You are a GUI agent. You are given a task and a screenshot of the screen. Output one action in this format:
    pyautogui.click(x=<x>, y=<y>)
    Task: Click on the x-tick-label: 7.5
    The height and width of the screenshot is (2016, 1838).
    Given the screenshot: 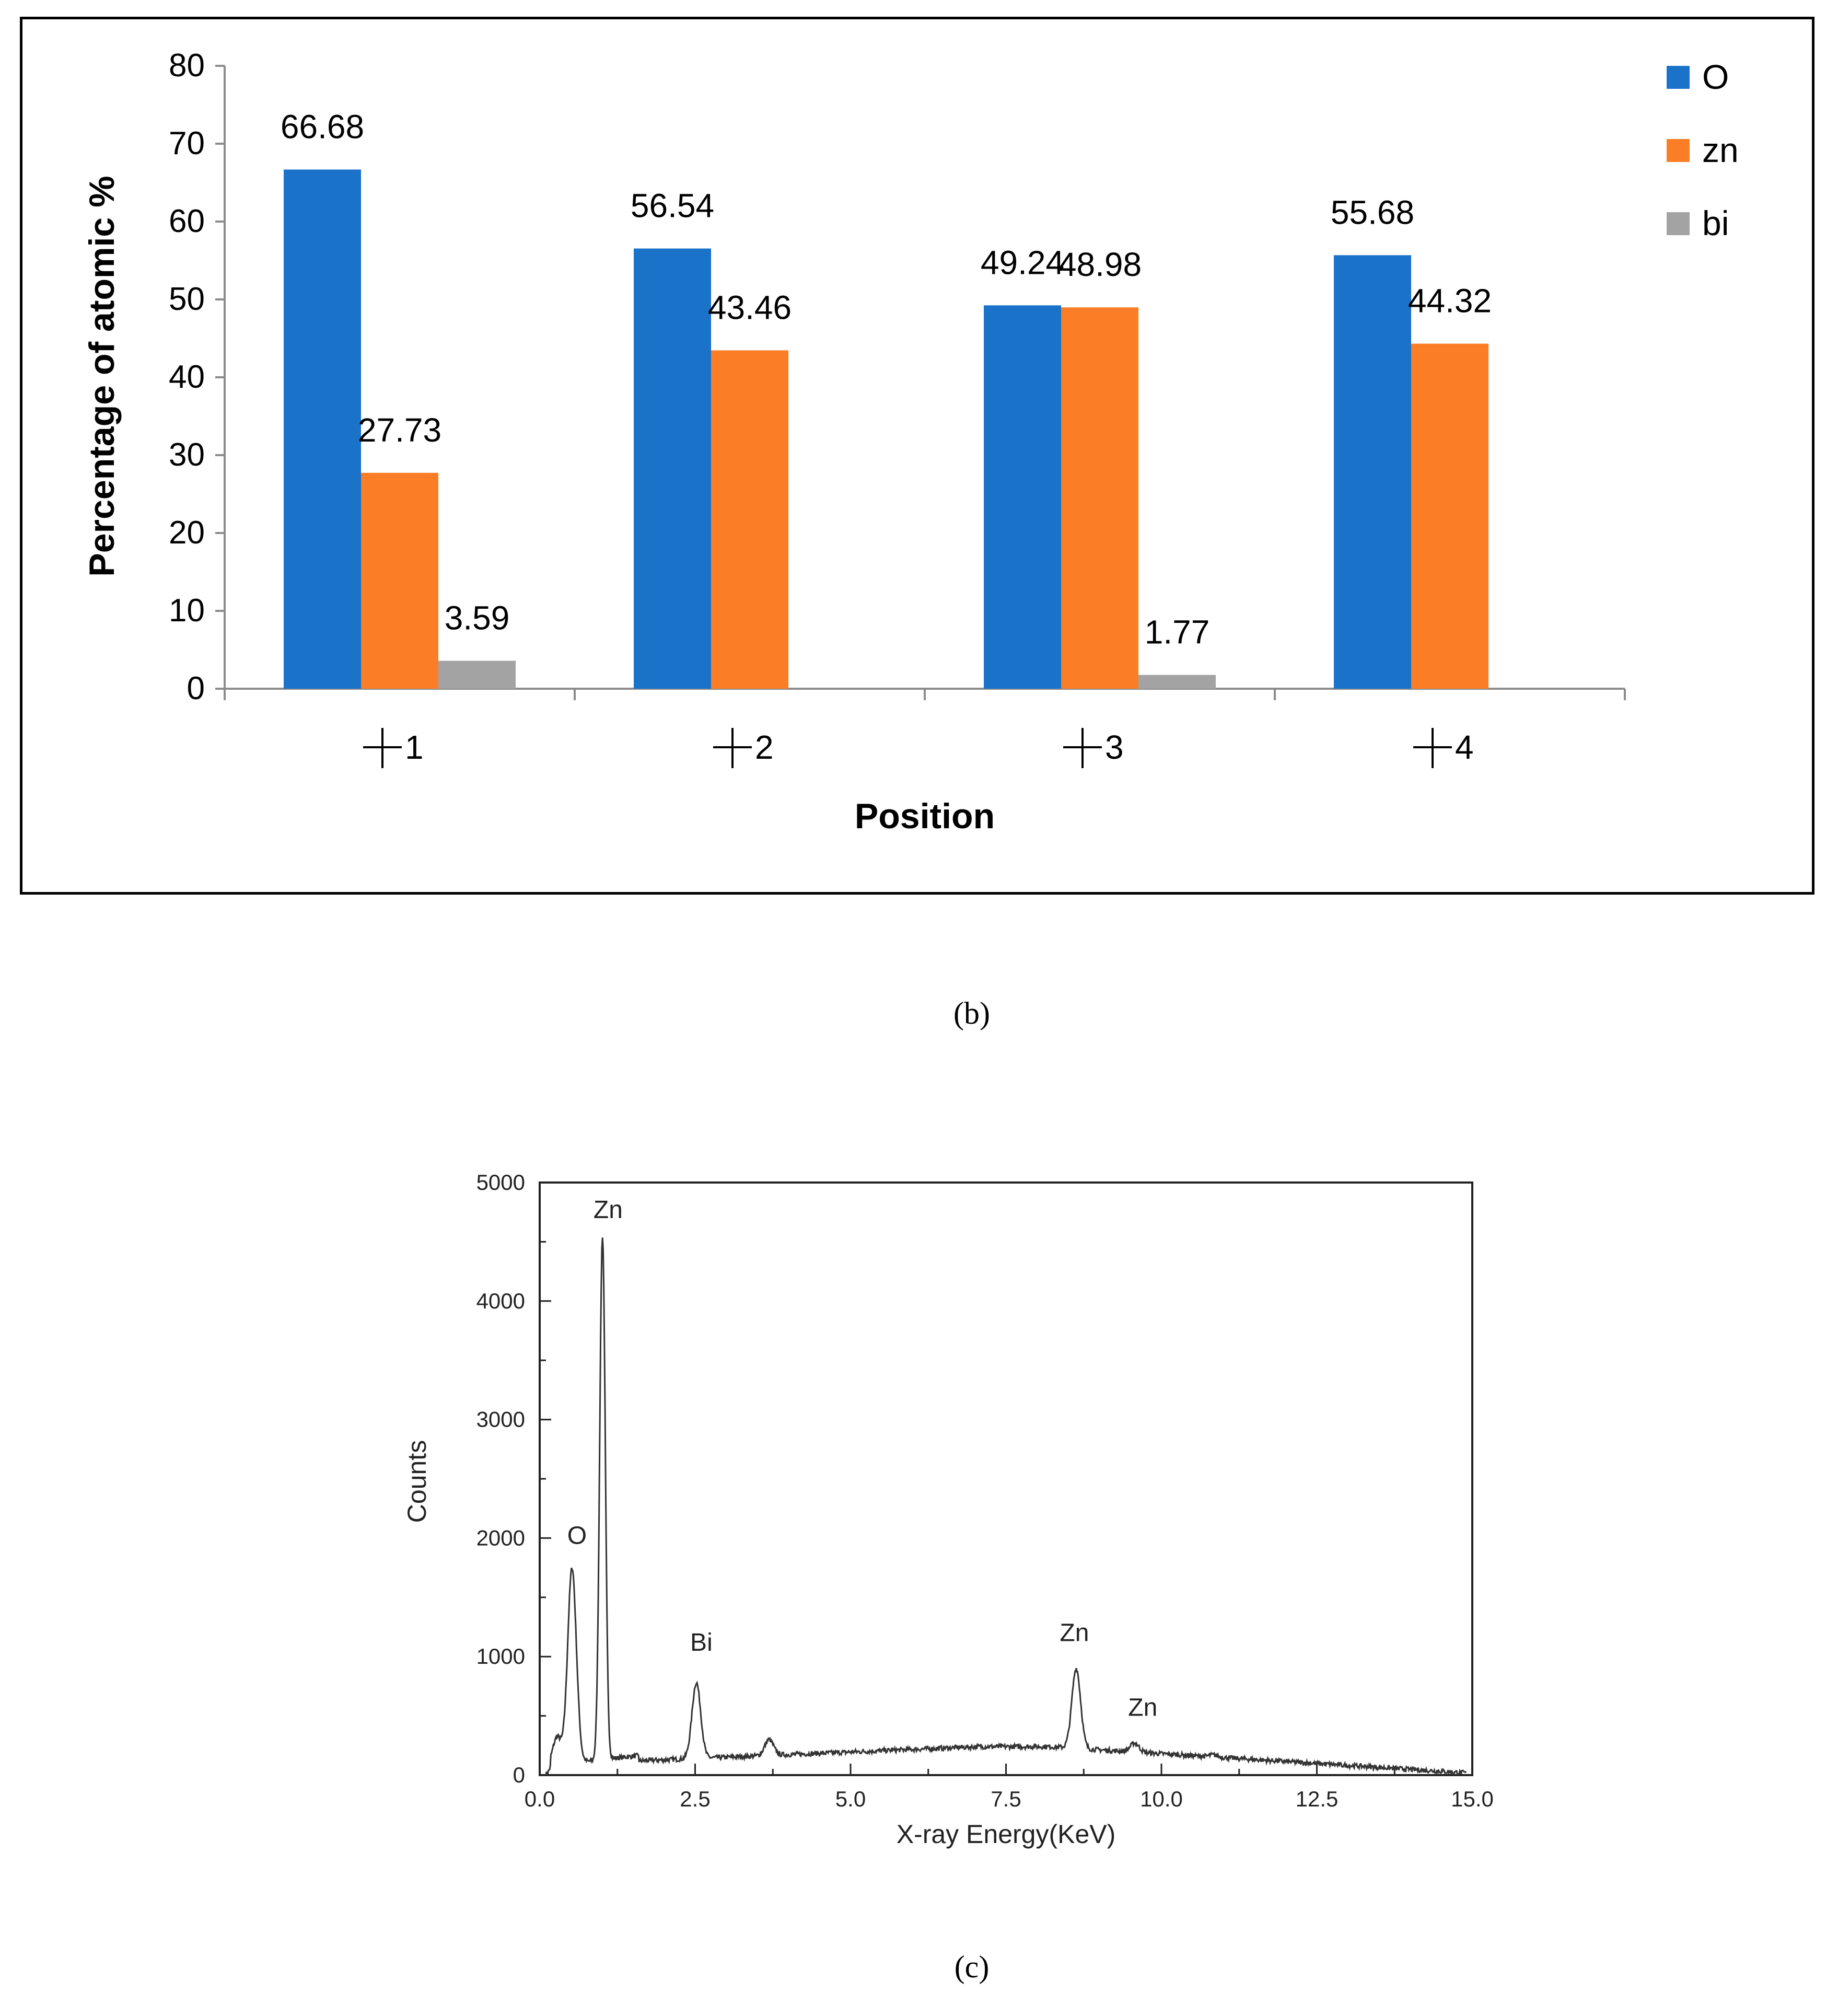 What is the action you would take?
    pyautogui.click(x=1006, y=1799)
    